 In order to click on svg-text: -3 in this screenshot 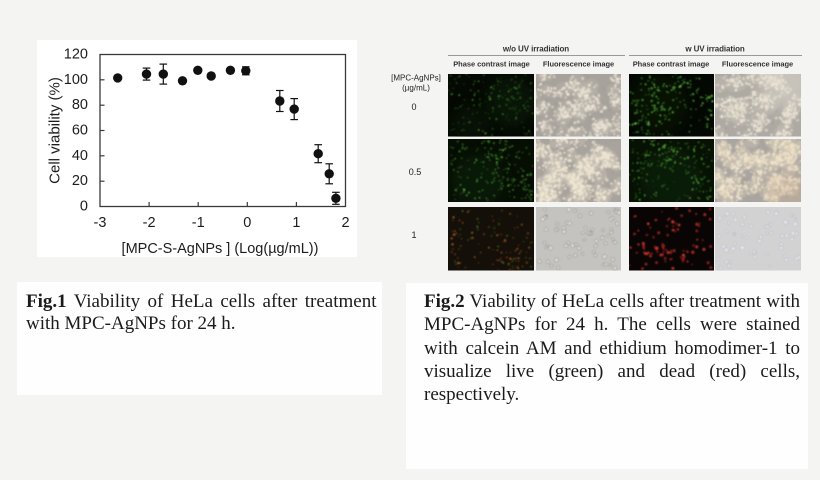, I will do `click(100, 223)`.